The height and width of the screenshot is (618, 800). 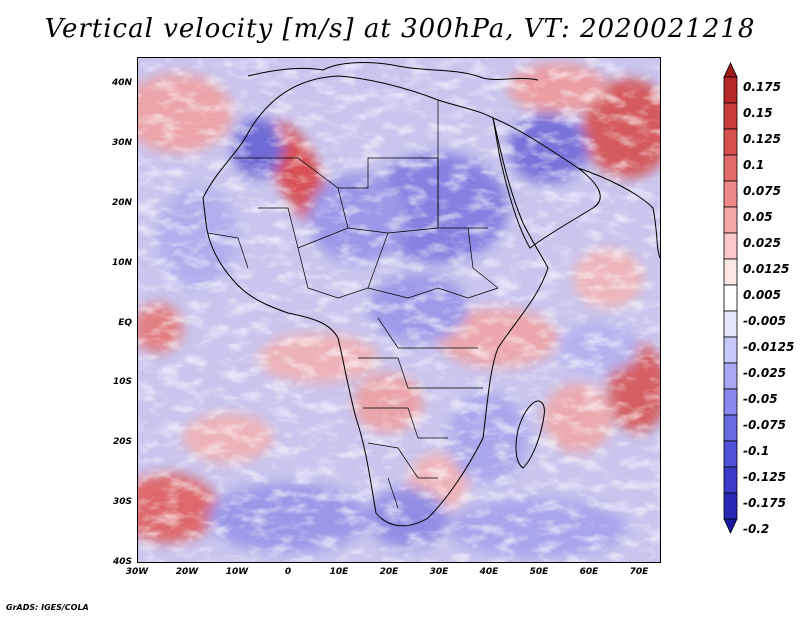 What do you see at coordinates (121, 83) in the screenshot?
I see `lat-label: 40N` at bounding box center [121, 83].